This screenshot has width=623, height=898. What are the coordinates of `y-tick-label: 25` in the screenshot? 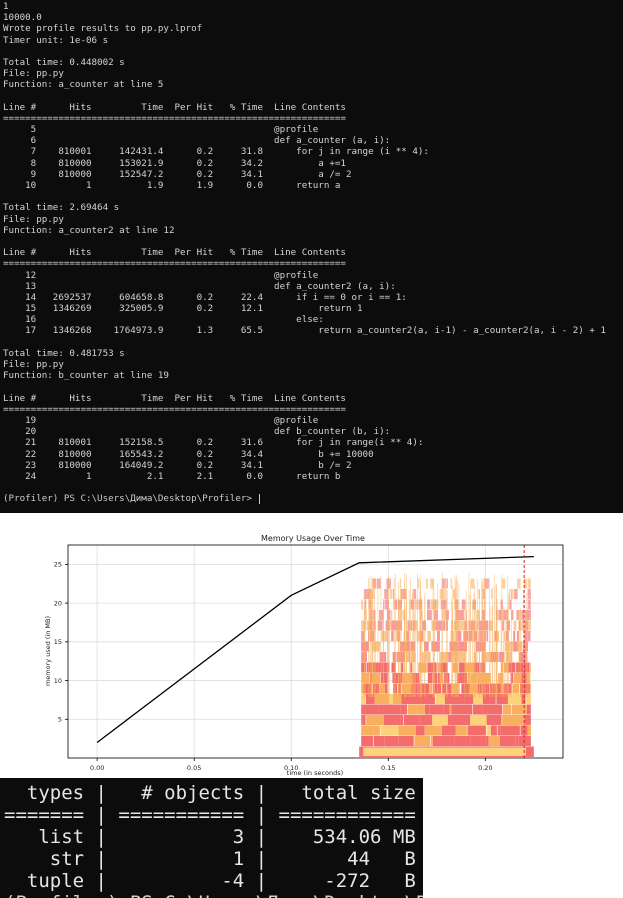 It's located at (58, 565).